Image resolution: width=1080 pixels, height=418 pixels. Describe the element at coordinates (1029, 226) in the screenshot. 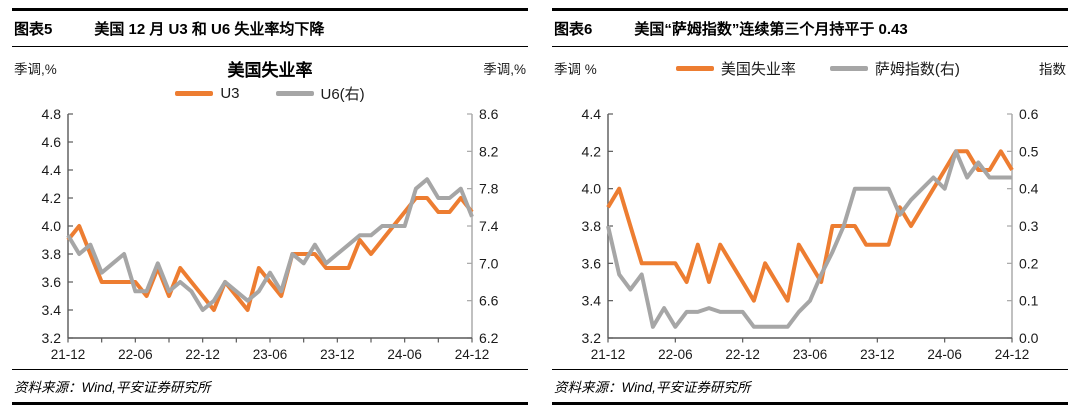

I see `right-y-tick-label: 0.3` at that location.